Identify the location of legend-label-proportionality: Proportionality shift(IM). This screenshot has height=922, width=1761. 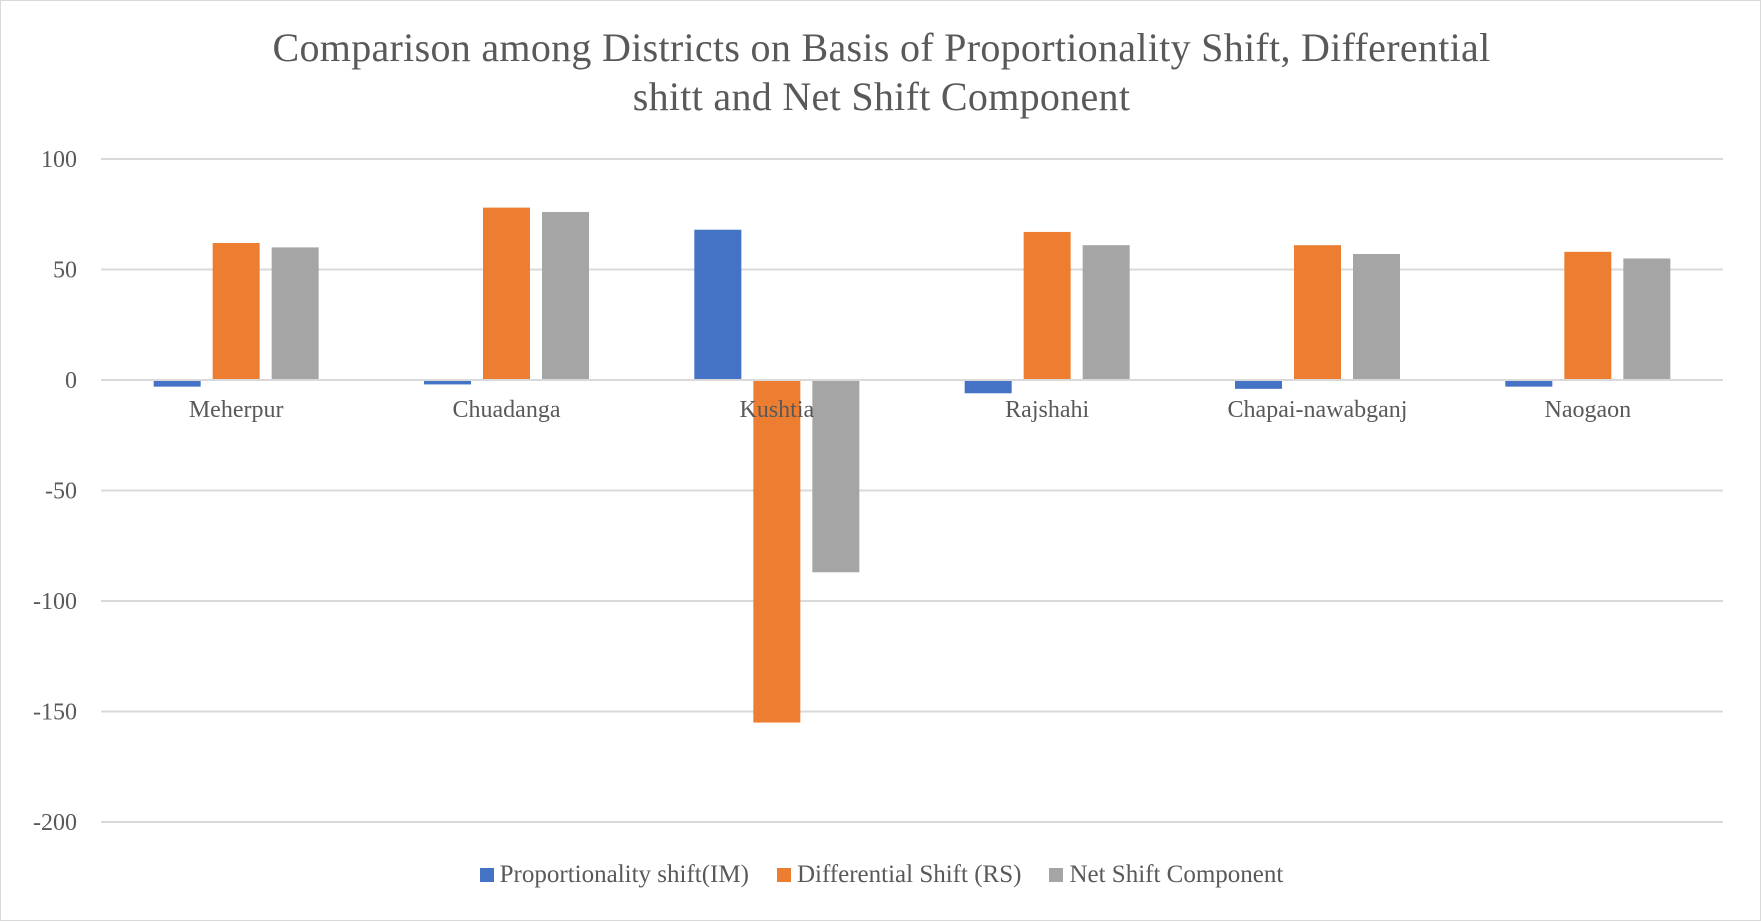
(624, 874).